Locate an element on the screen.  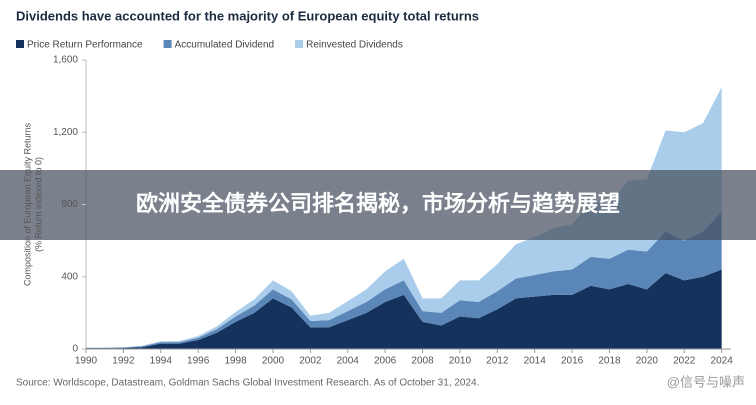
y-tick-label: 1,600 is located at coordinates (65, 60).